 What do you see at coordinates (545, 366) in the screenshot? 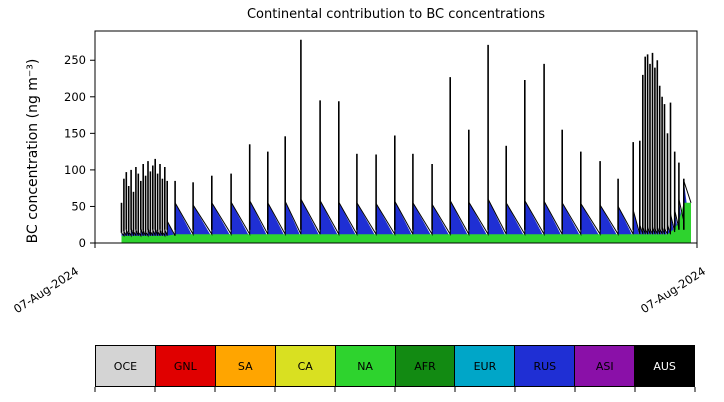
I see `legend-item-rus: RUS` at bounding box center [545, 366].